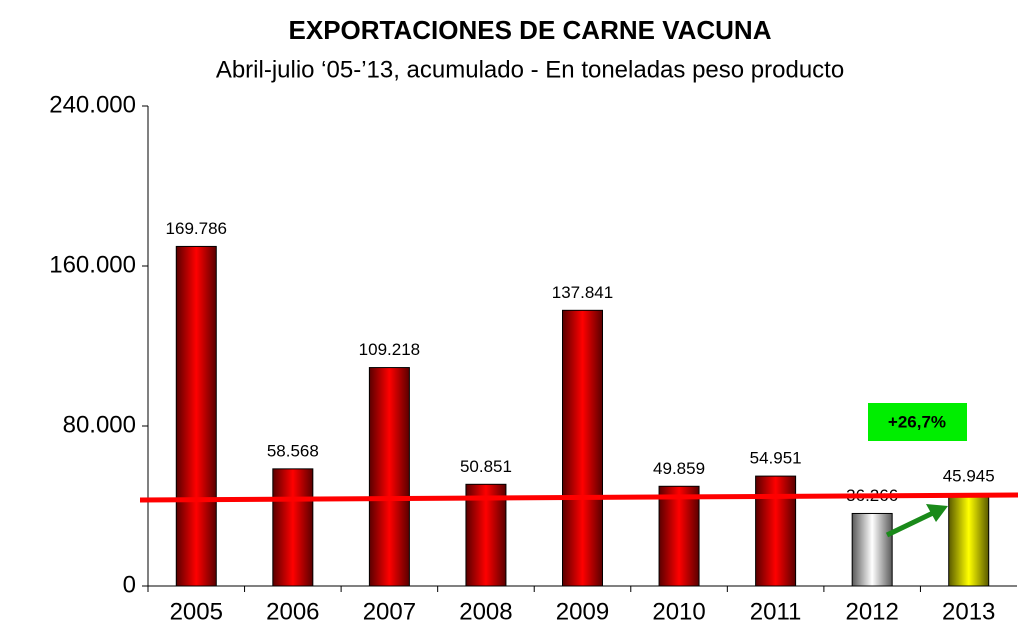  I want to click on x-tick-label: 2010, so click(678, 611).